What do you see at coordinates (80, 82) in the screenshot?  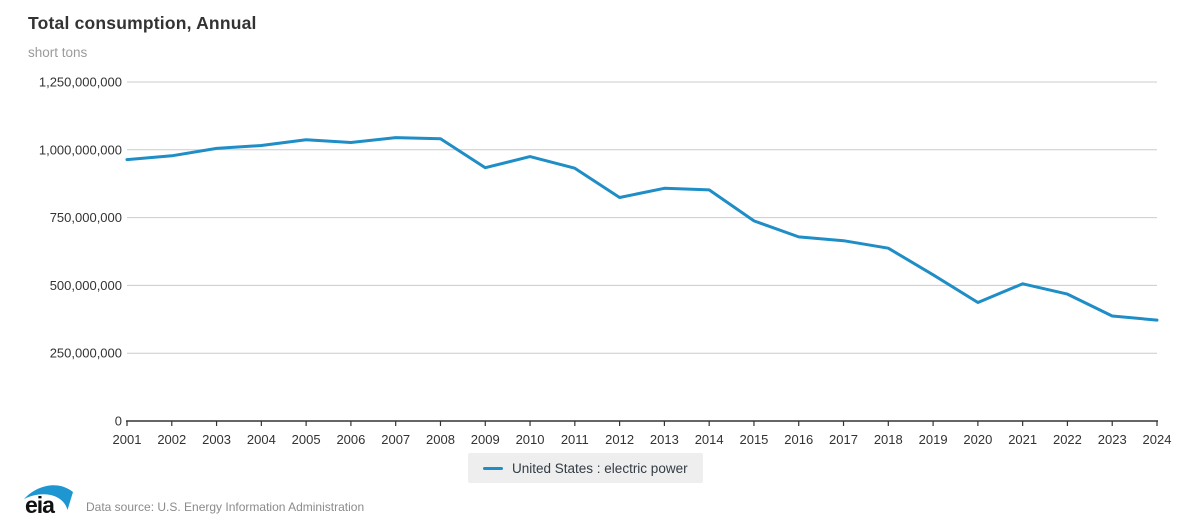 I see `y-axis-tick-label: 1,250,000,000` at bounding box center [80, 82].